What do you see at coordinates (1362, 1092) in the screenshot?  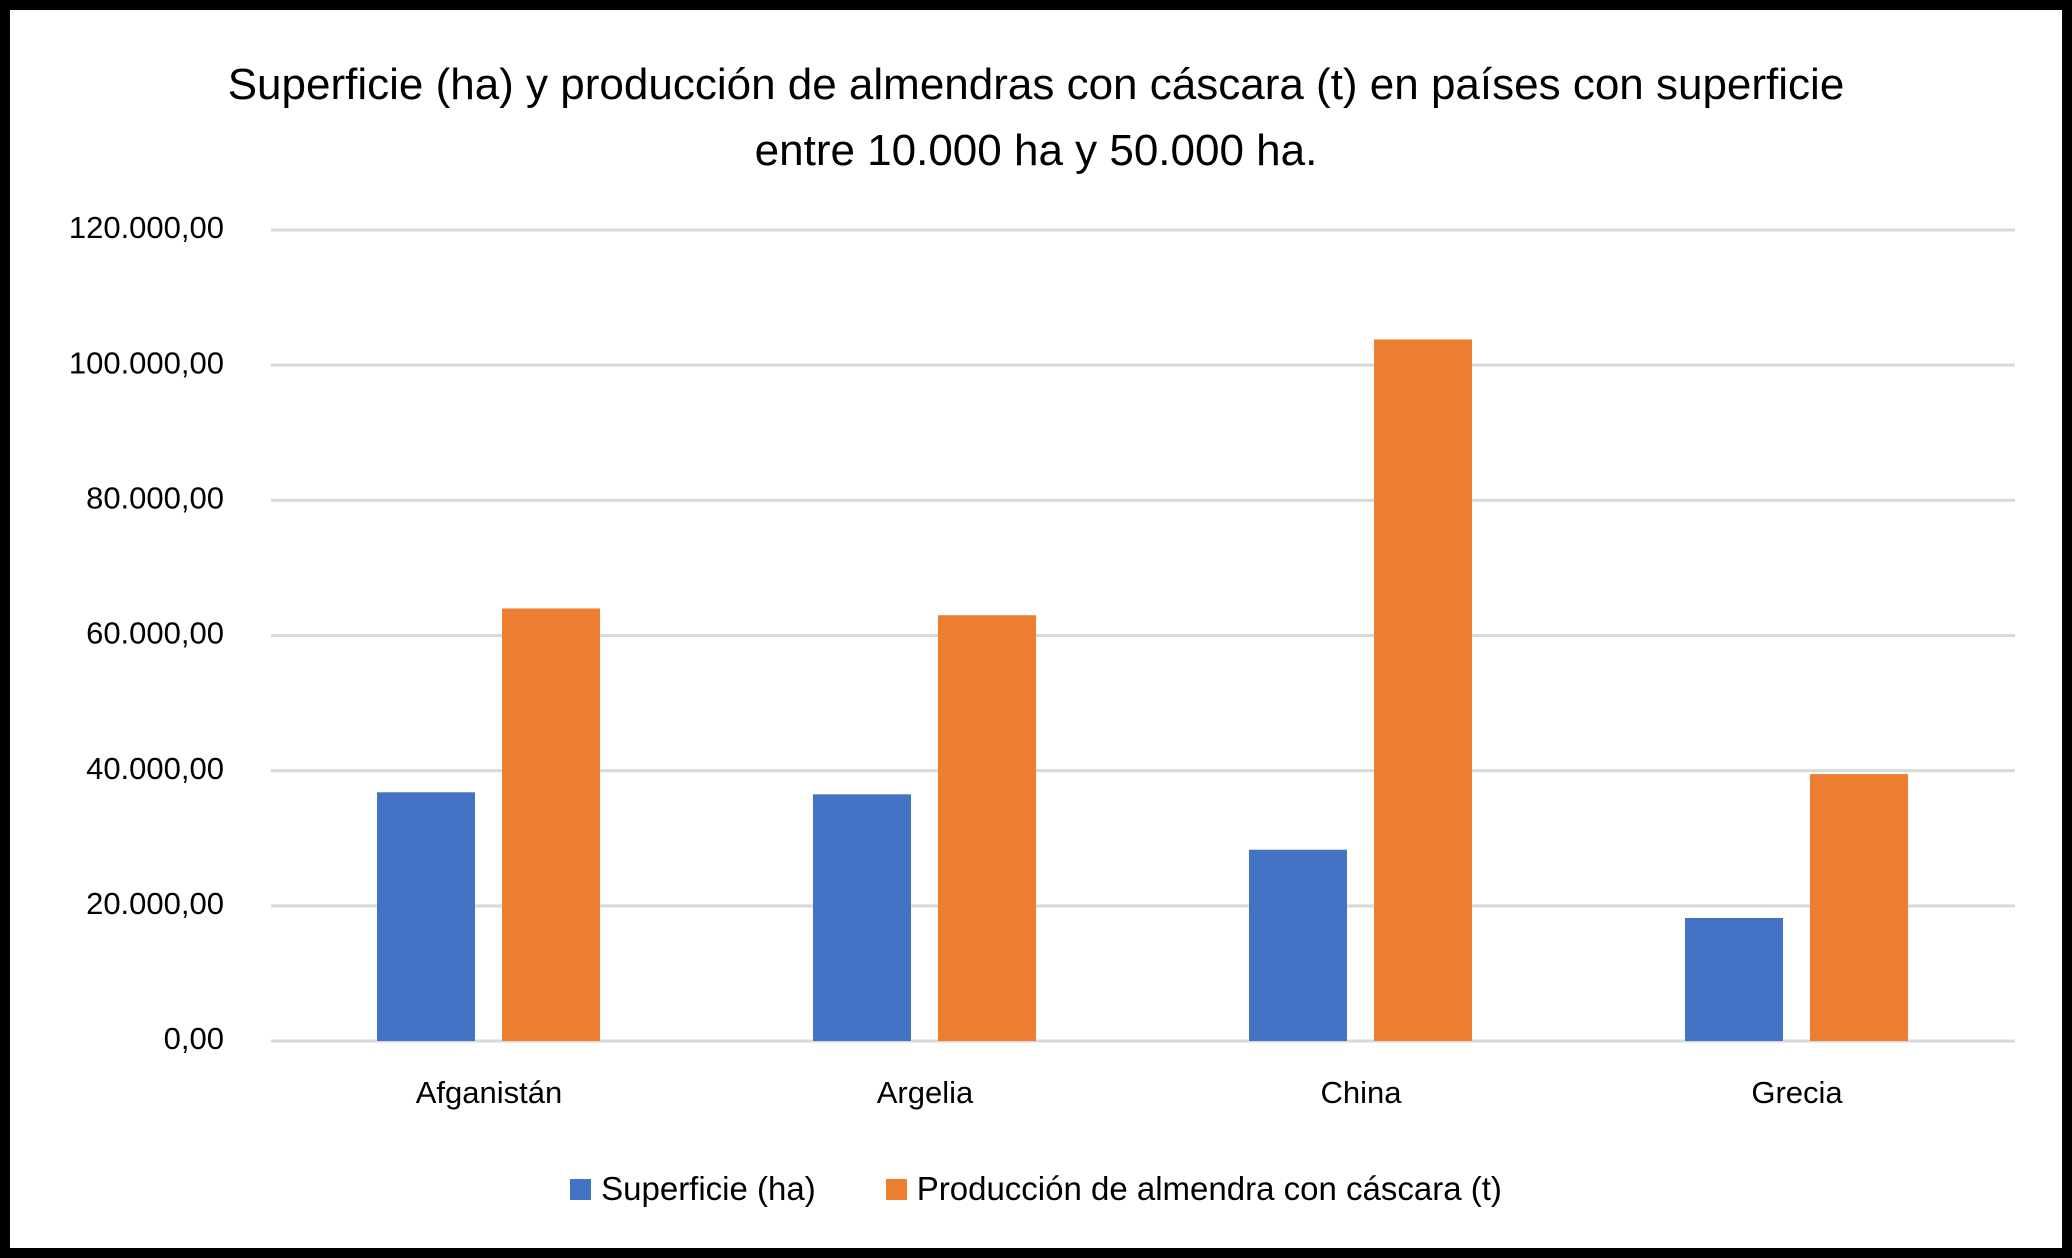 I see `x-tick-label: China` at bounding box center [1362, 1092].